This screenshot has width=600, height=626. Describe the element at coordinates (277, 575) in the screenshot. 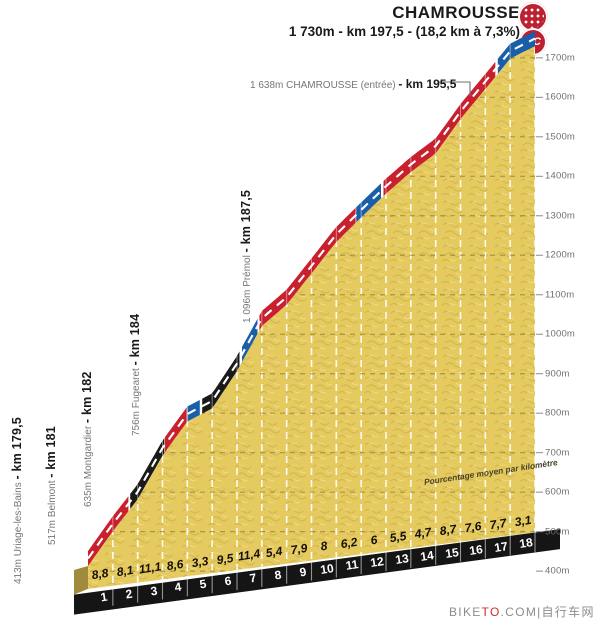

I see `km-tick-label: 8` at that location.